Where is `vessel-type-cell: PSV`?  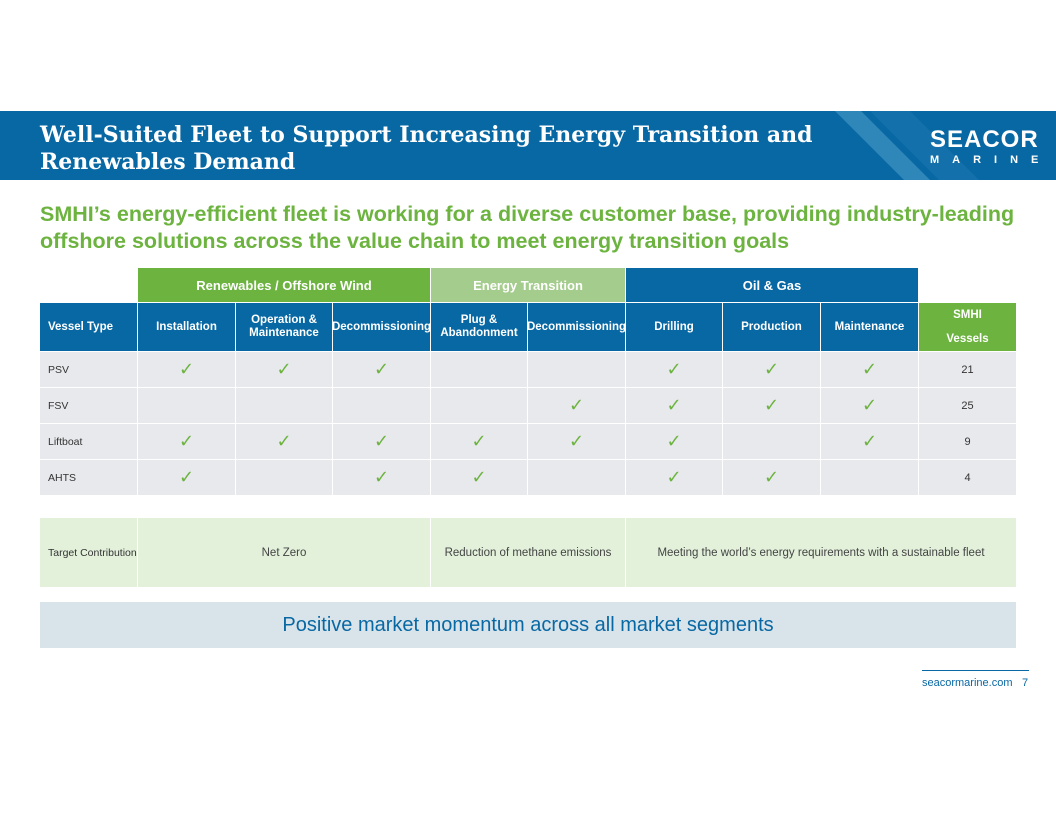
vessel-type-cell: PSV is located at coordinates (88, 369).